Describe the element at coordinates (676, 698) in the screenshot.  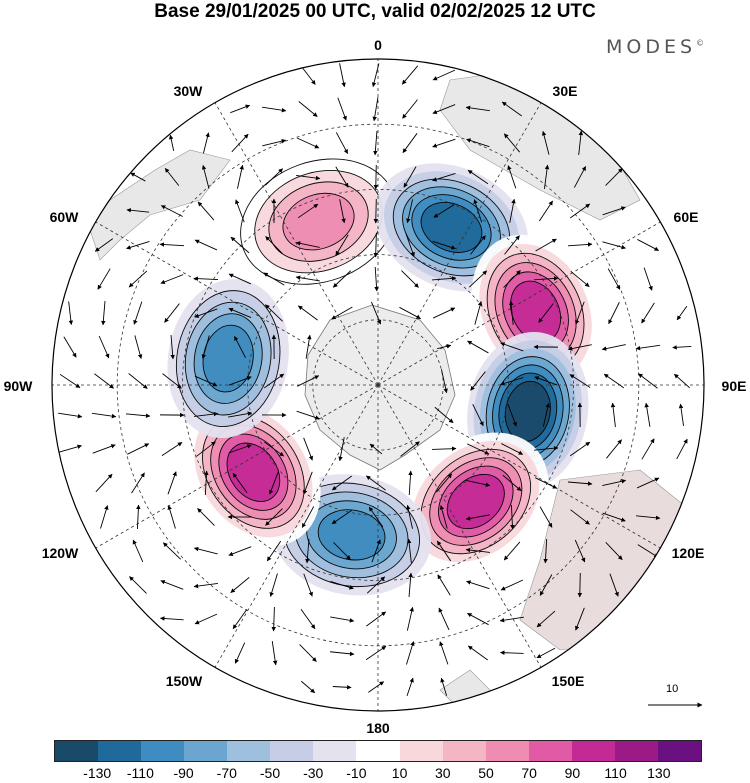
I see `reference-vector: 10` at that location.